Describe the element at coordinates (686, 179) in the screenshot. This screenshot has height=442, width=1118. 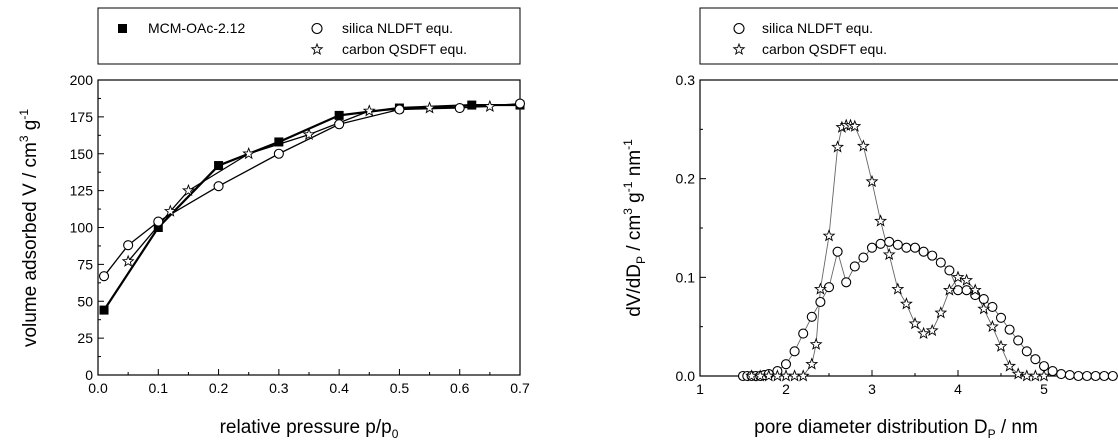
I see `y-tick-label: 0.2` at that location.